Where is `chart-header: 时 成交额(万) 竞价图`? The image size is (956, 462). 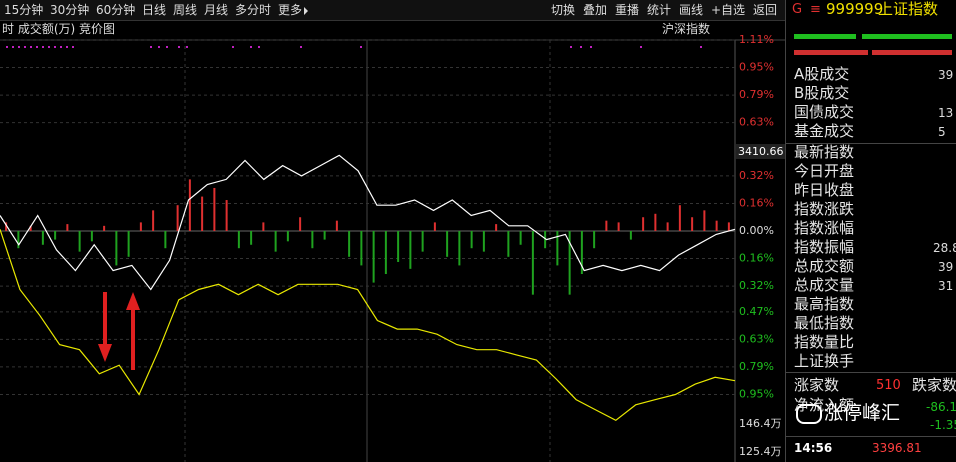 chart-header: 时 成交额(万) 竞价图 is located at coordinates (58, 29).